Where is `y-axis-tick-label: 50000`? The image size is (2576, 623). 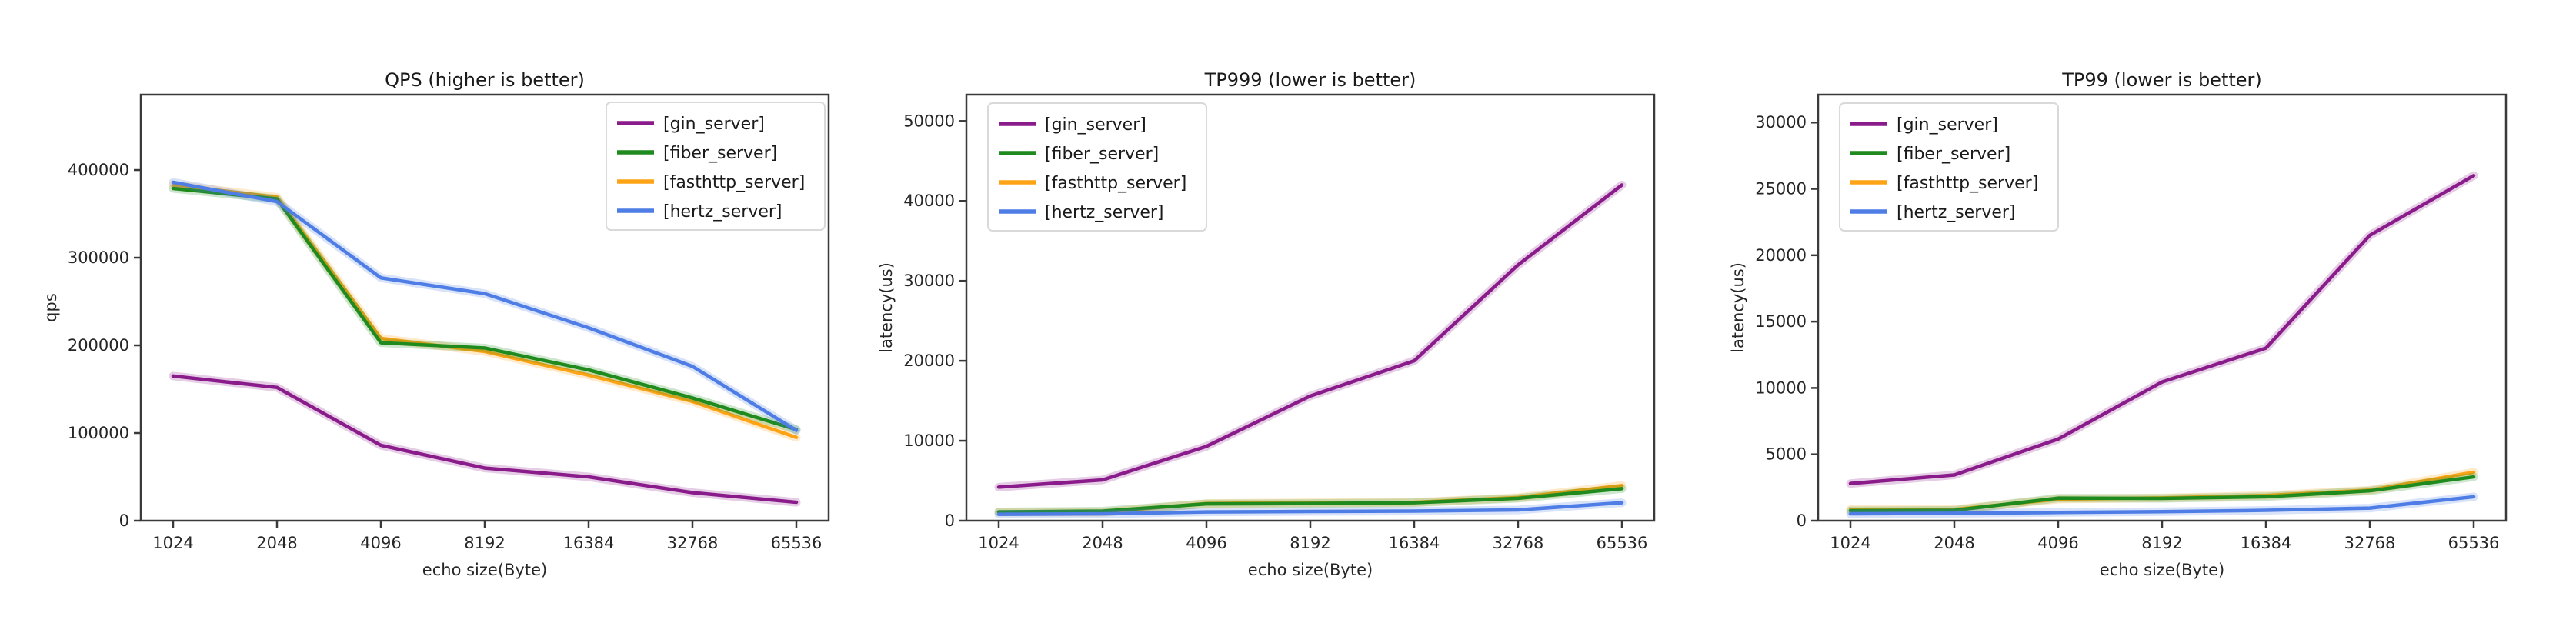
y-axis-tick-label: 50000 is located at coordinates (929, 121).